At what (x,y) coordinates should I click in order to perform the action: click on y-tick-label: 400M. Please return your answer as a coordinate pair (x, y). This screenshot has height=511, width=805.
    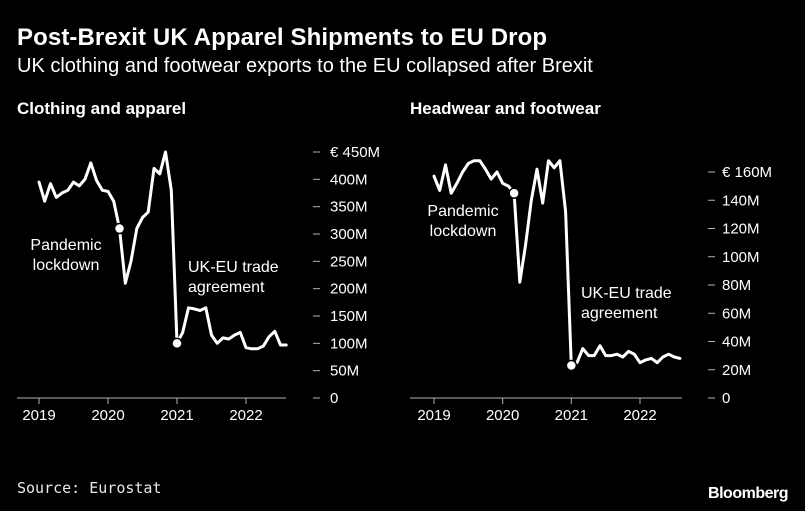
    Looking at the image, I should click on (349, 179).